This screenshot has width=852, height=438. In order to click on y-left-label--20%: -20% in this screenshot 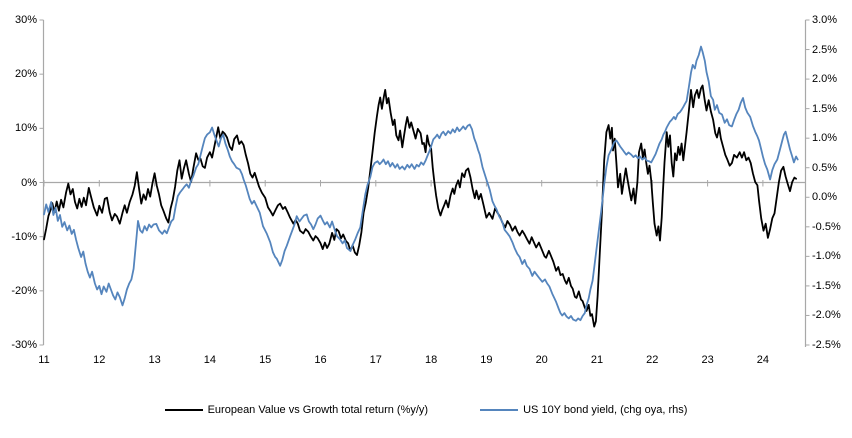, I will do `click(24, 290)`.